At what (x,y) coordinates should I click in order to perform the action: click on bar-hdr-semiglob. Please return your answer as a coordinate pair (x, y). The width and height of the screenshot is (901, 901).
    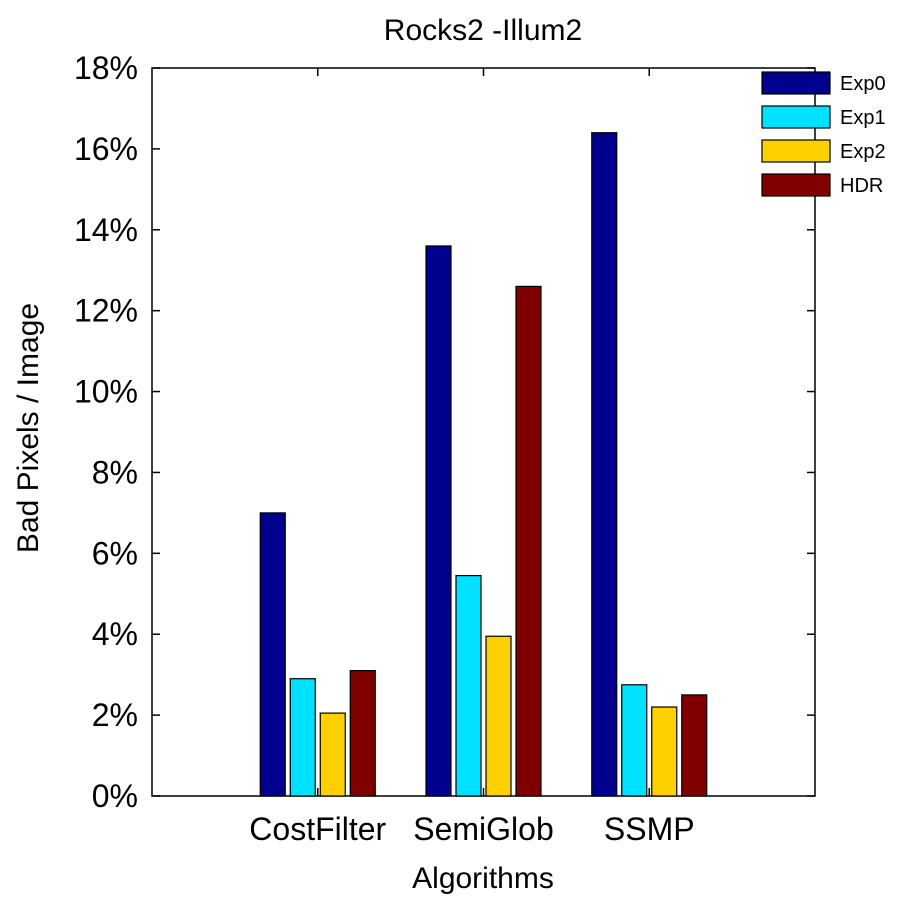
    Looking at the image, I should click on (528, 541).